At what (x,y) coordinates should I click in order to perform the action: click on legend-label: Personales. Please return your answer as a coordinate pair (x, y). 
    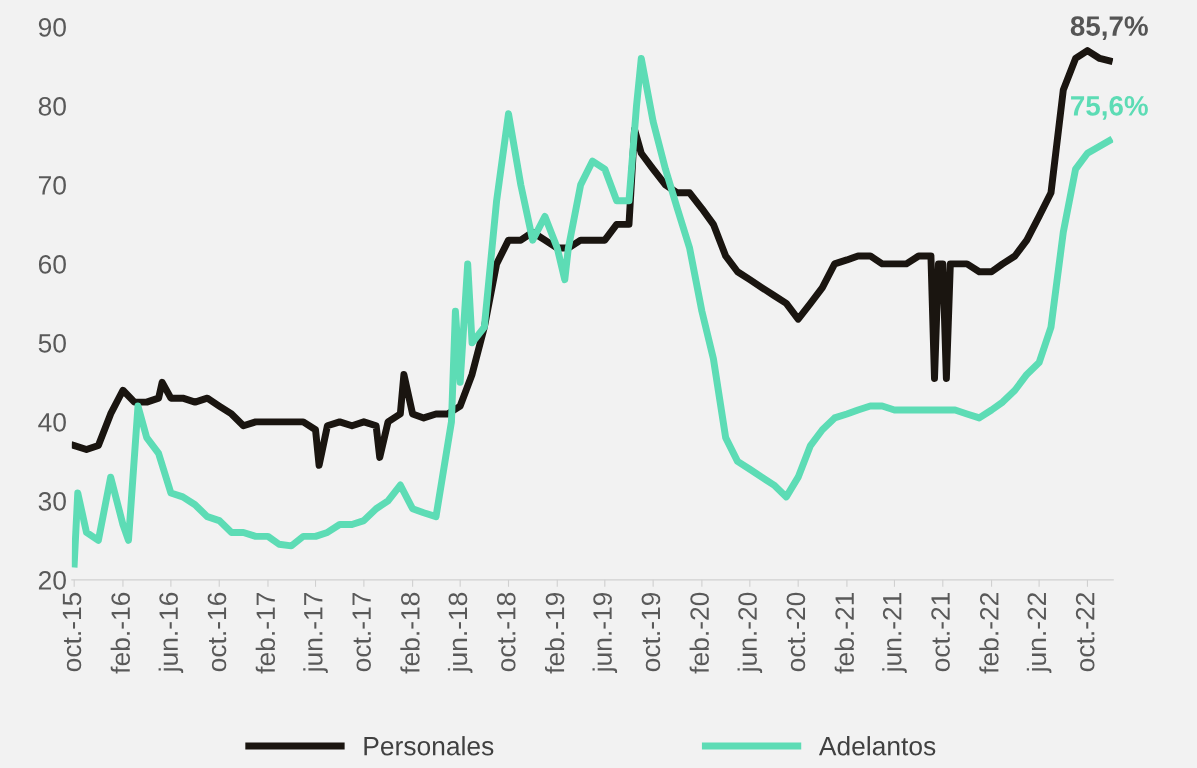
    Looking at the image, I should click on (429, 746).